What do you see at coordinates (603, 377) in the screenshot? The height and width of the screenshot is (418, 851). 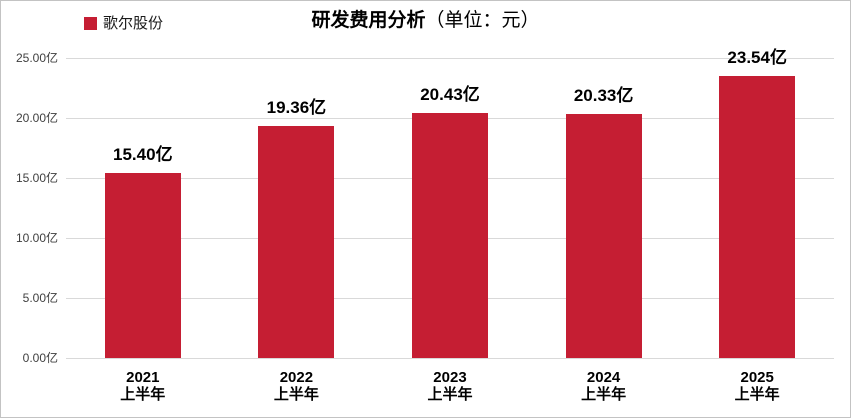 I see `x-axis-year: 2024` at bounding box center [603, 377].